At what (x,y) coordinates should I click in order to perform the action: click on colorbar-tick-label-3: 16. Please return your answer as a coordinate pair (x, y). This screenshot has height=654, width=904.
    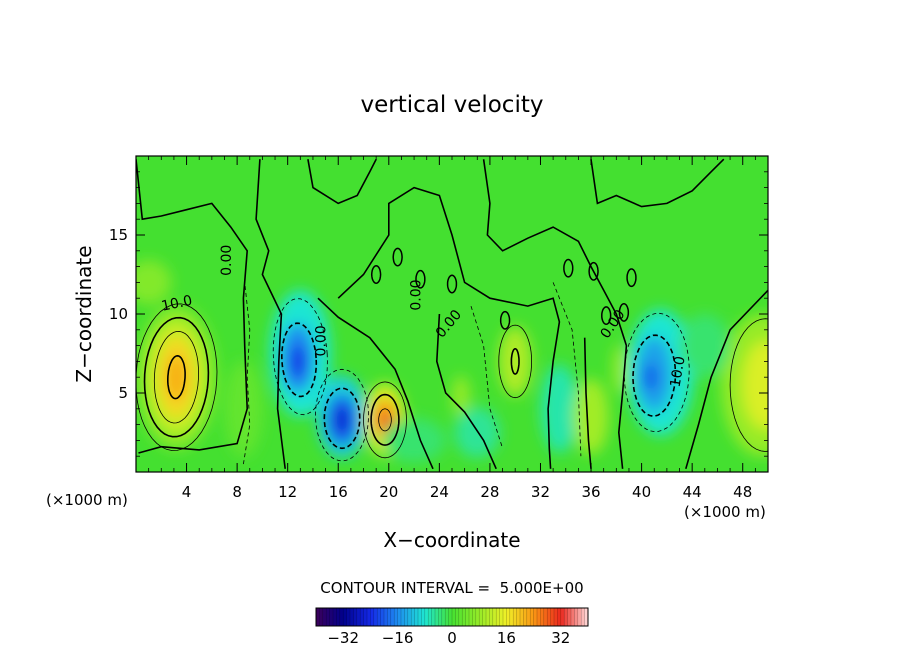
    Looking at the image, I should click on (506, 638).